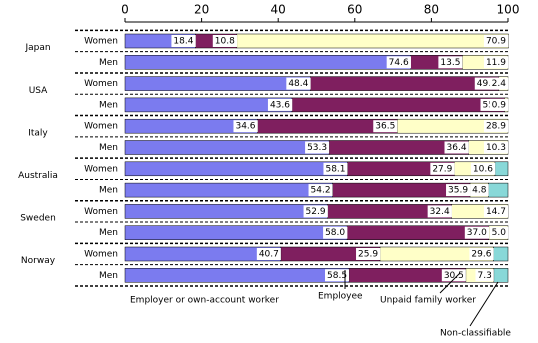 The height and width of the screenshot is (343, 538). I want to click on value-label: 52.9, so click(316, 212).